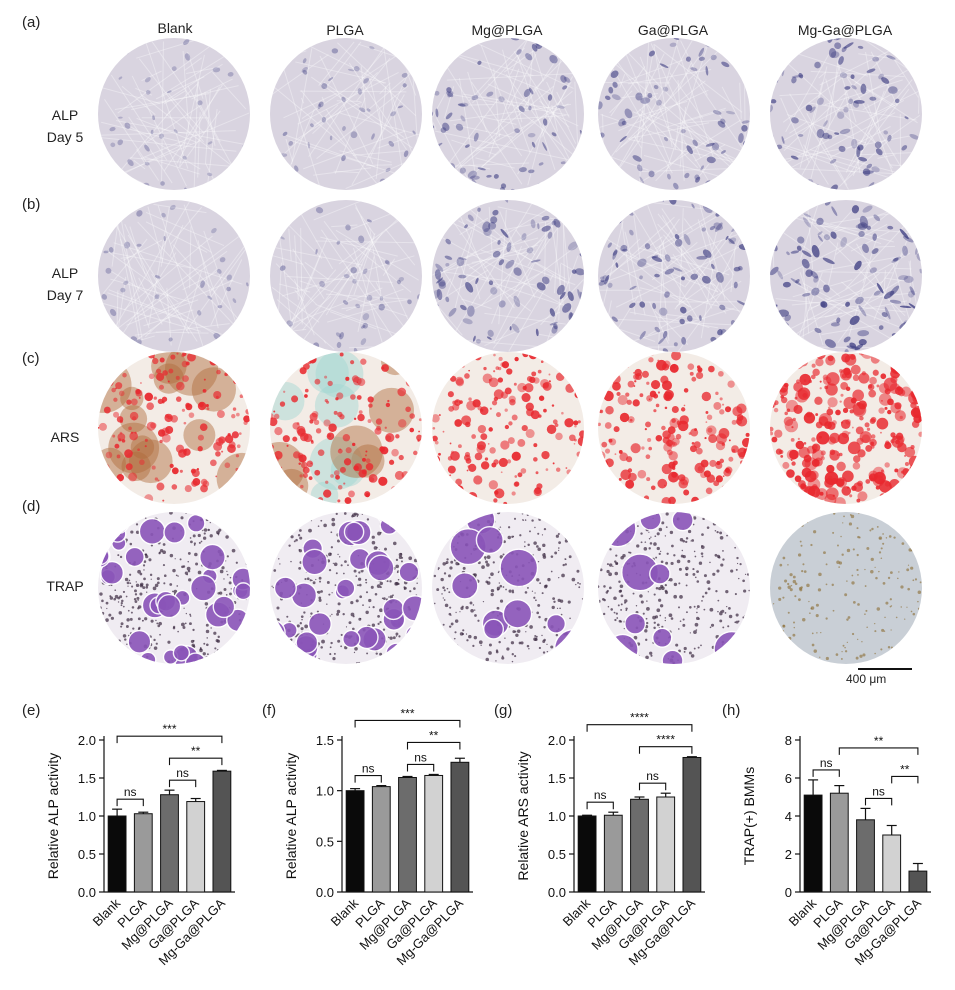 Image resolution: width=955 pixels, height=990 pixels. Describe the element at coordinates (866, 679) in the screenshot. I see `scale-bar-label: 400 μm` at that location.